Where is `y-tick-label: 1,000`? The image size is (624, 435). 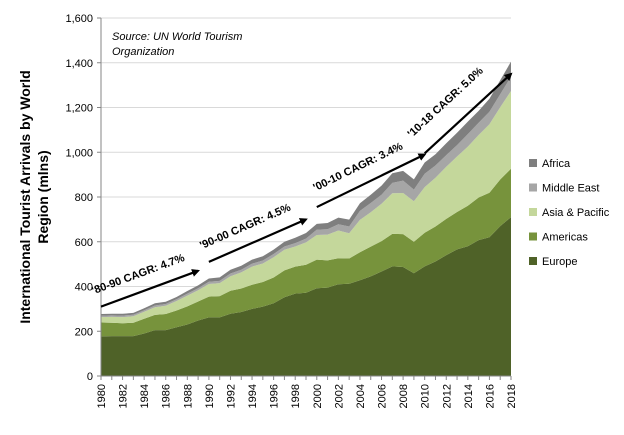
y-tick-label: 1,000 is located at coordinates (79, 153).